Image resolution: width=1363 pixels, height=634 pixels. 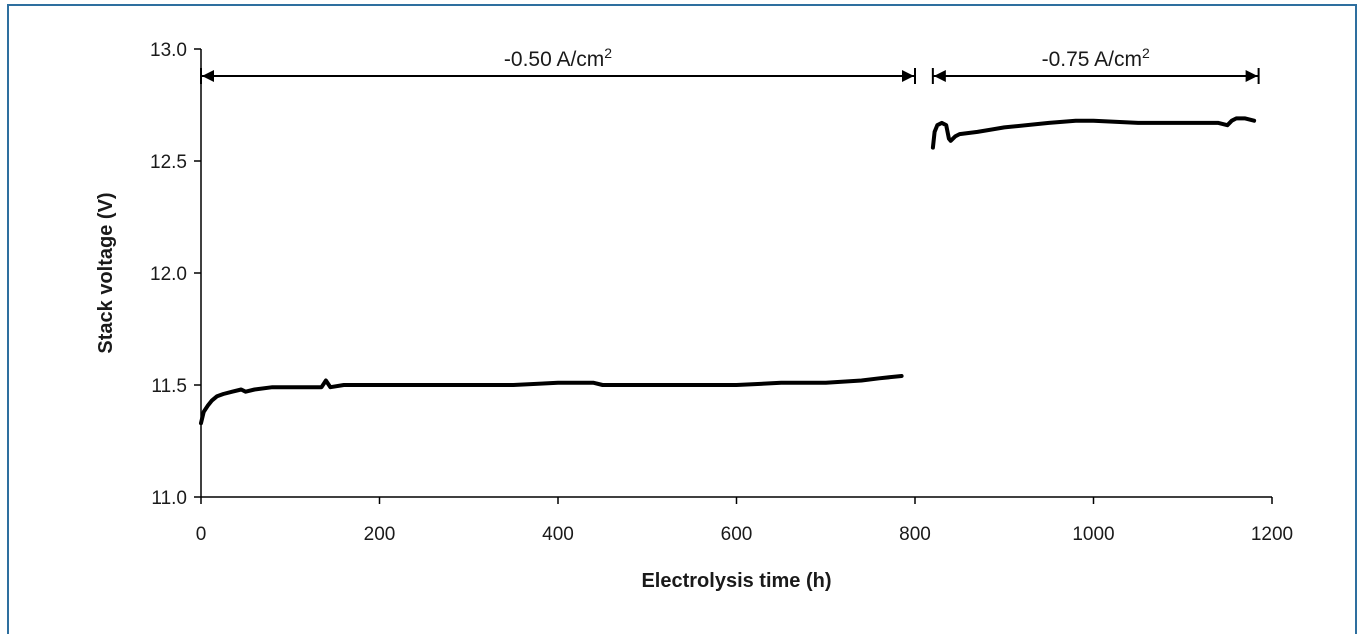 I want to click on x-axis-title: Electrolysis time (h), so click(x=736, y=581).